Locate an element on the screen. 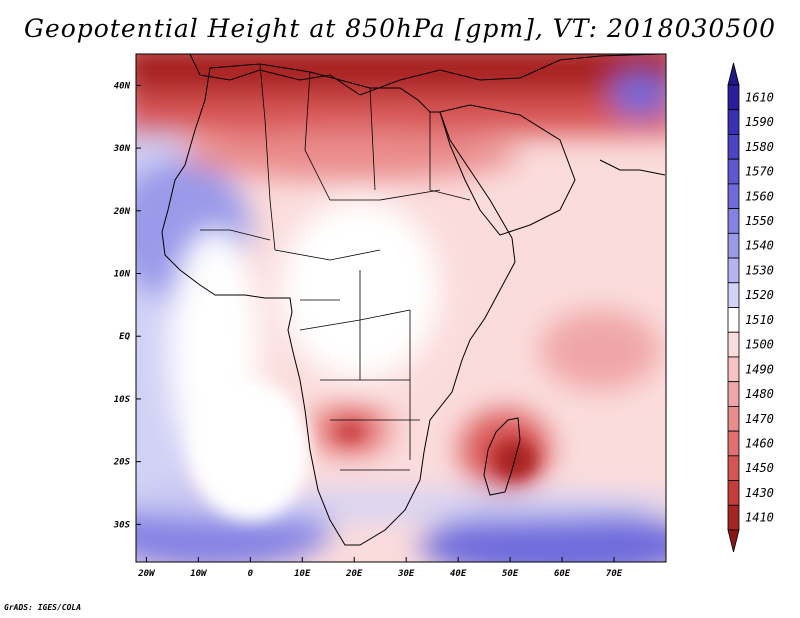  madagascar-outline is located at coordinates (502, 456).